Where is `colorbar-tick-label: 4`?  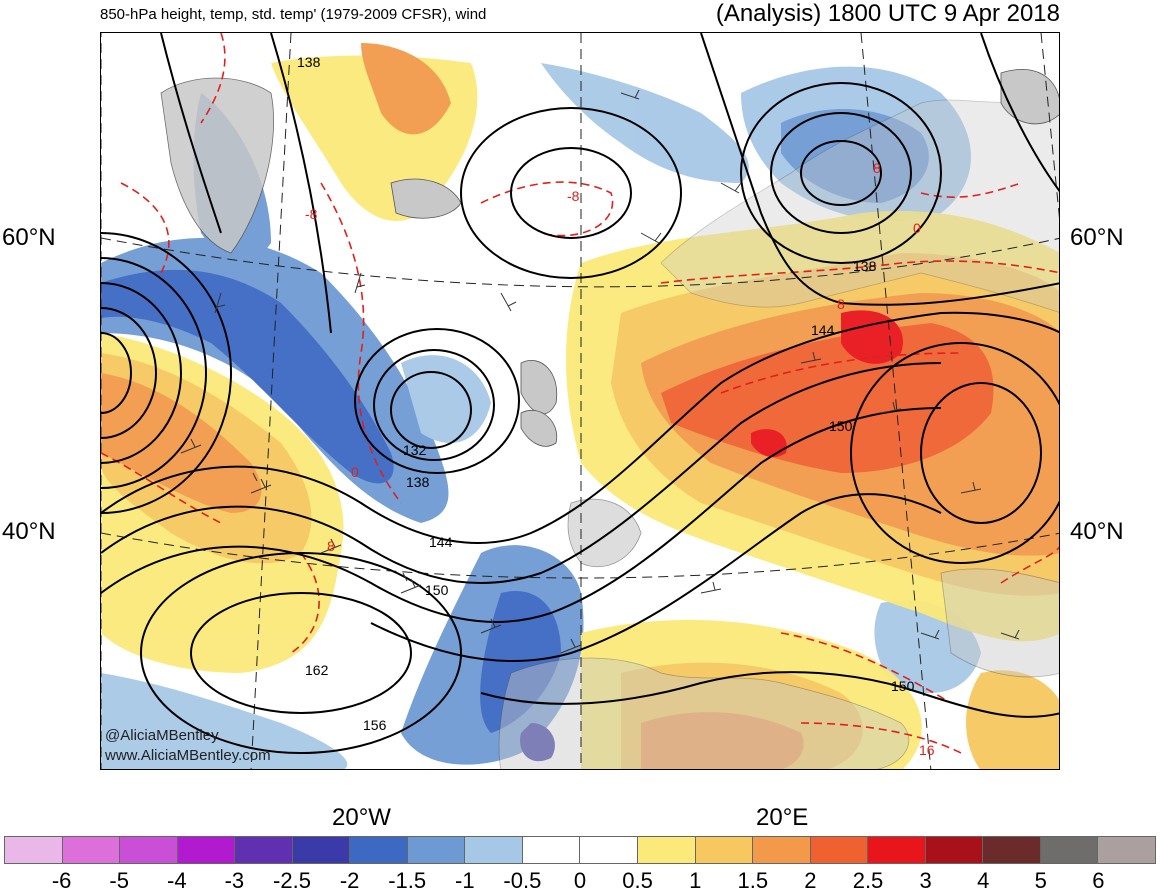
colorbar-tick-label: 4 is located at coordinates (983, 880).